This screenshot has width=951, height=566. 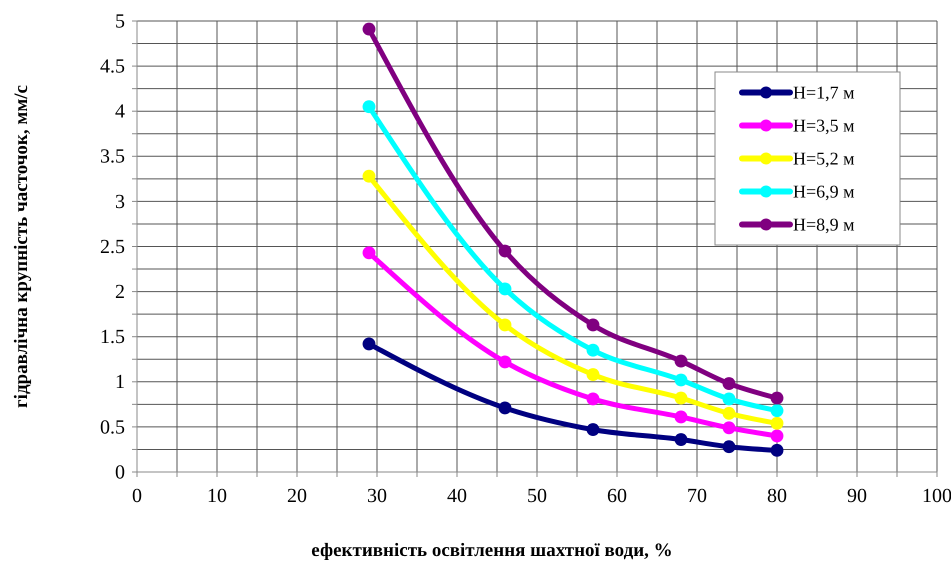 I want to click on y-tick-label: 0.5, so click(x=112, y=427).